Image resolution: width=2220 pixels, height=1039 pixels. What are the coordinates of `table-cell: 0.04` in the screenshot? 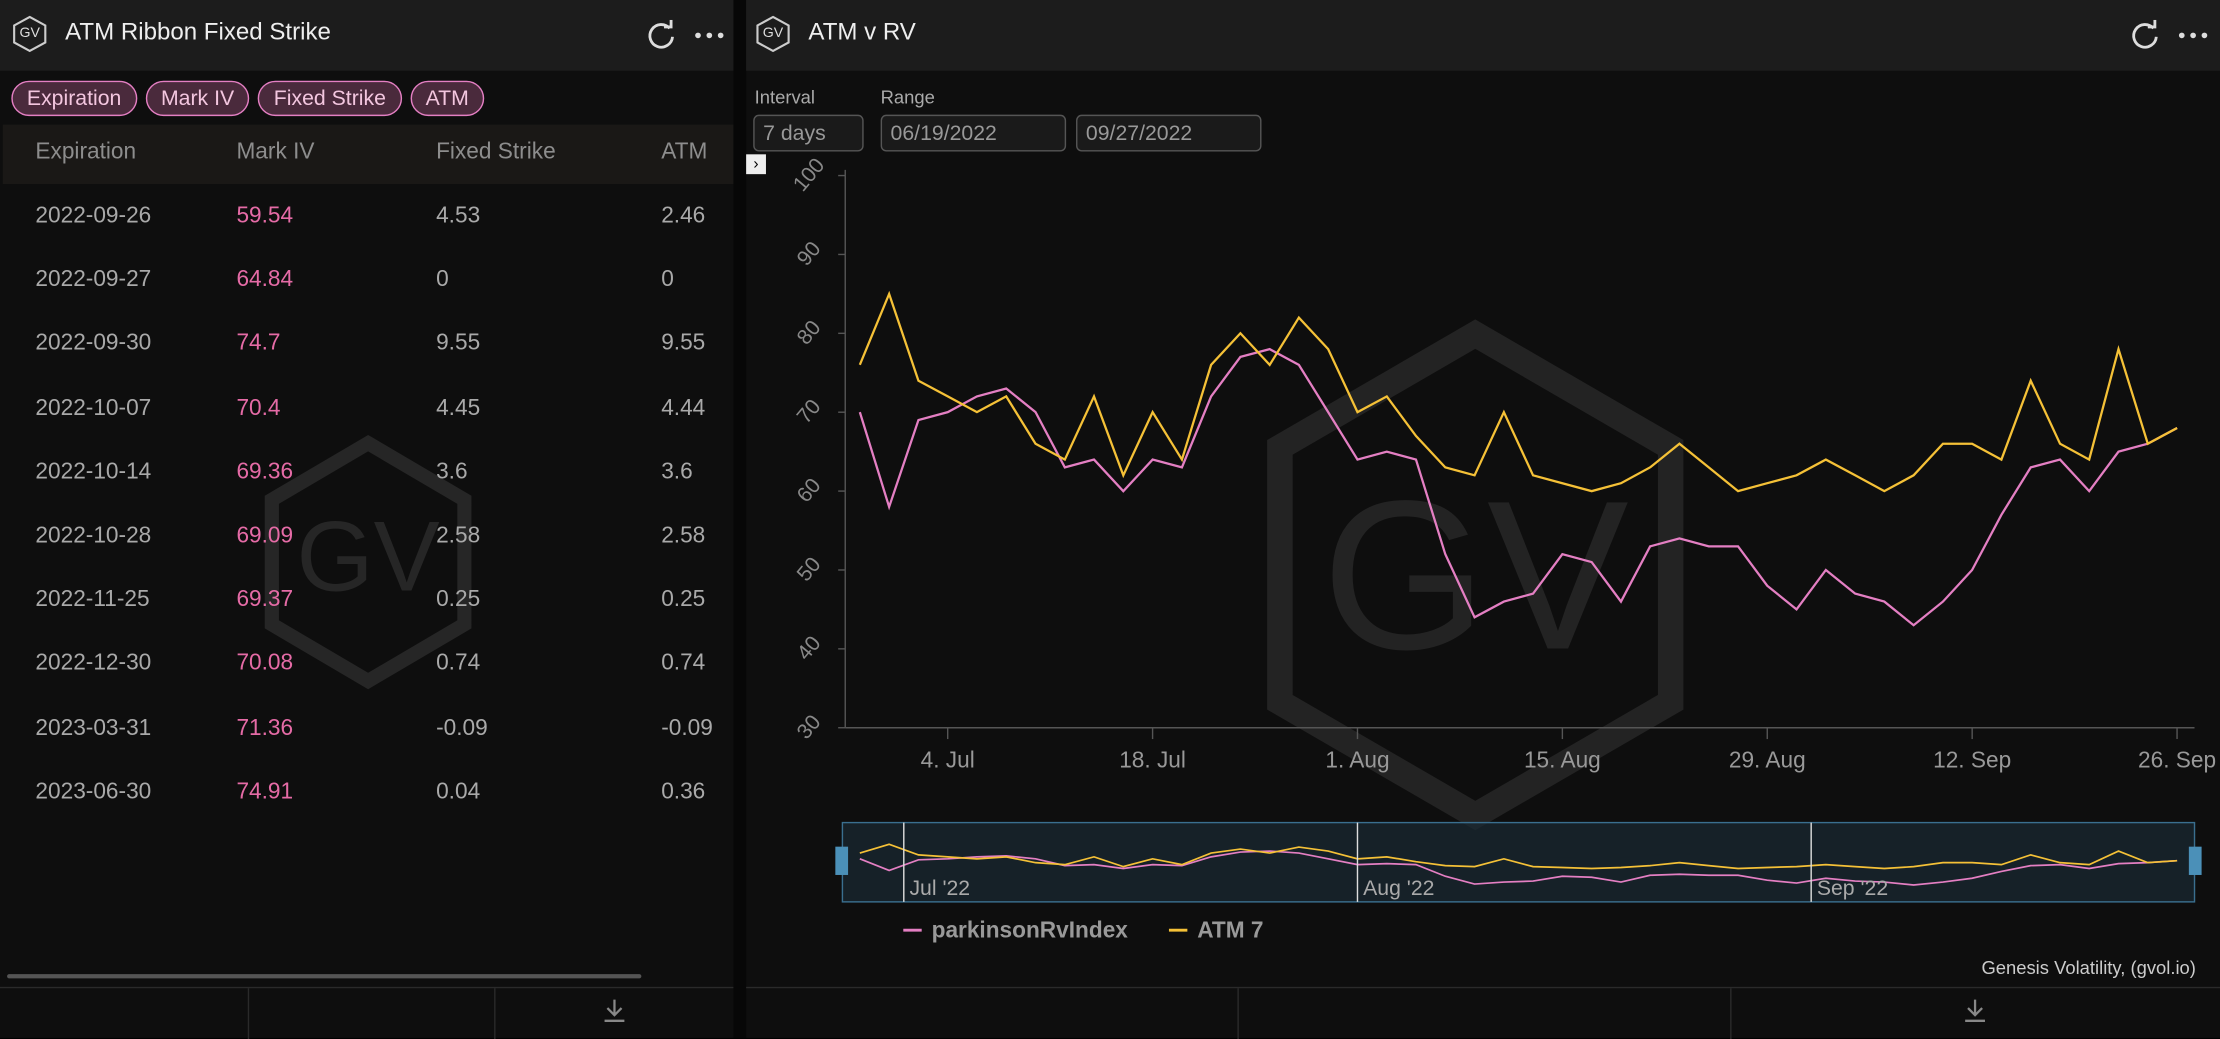 It's located at (458, 791).